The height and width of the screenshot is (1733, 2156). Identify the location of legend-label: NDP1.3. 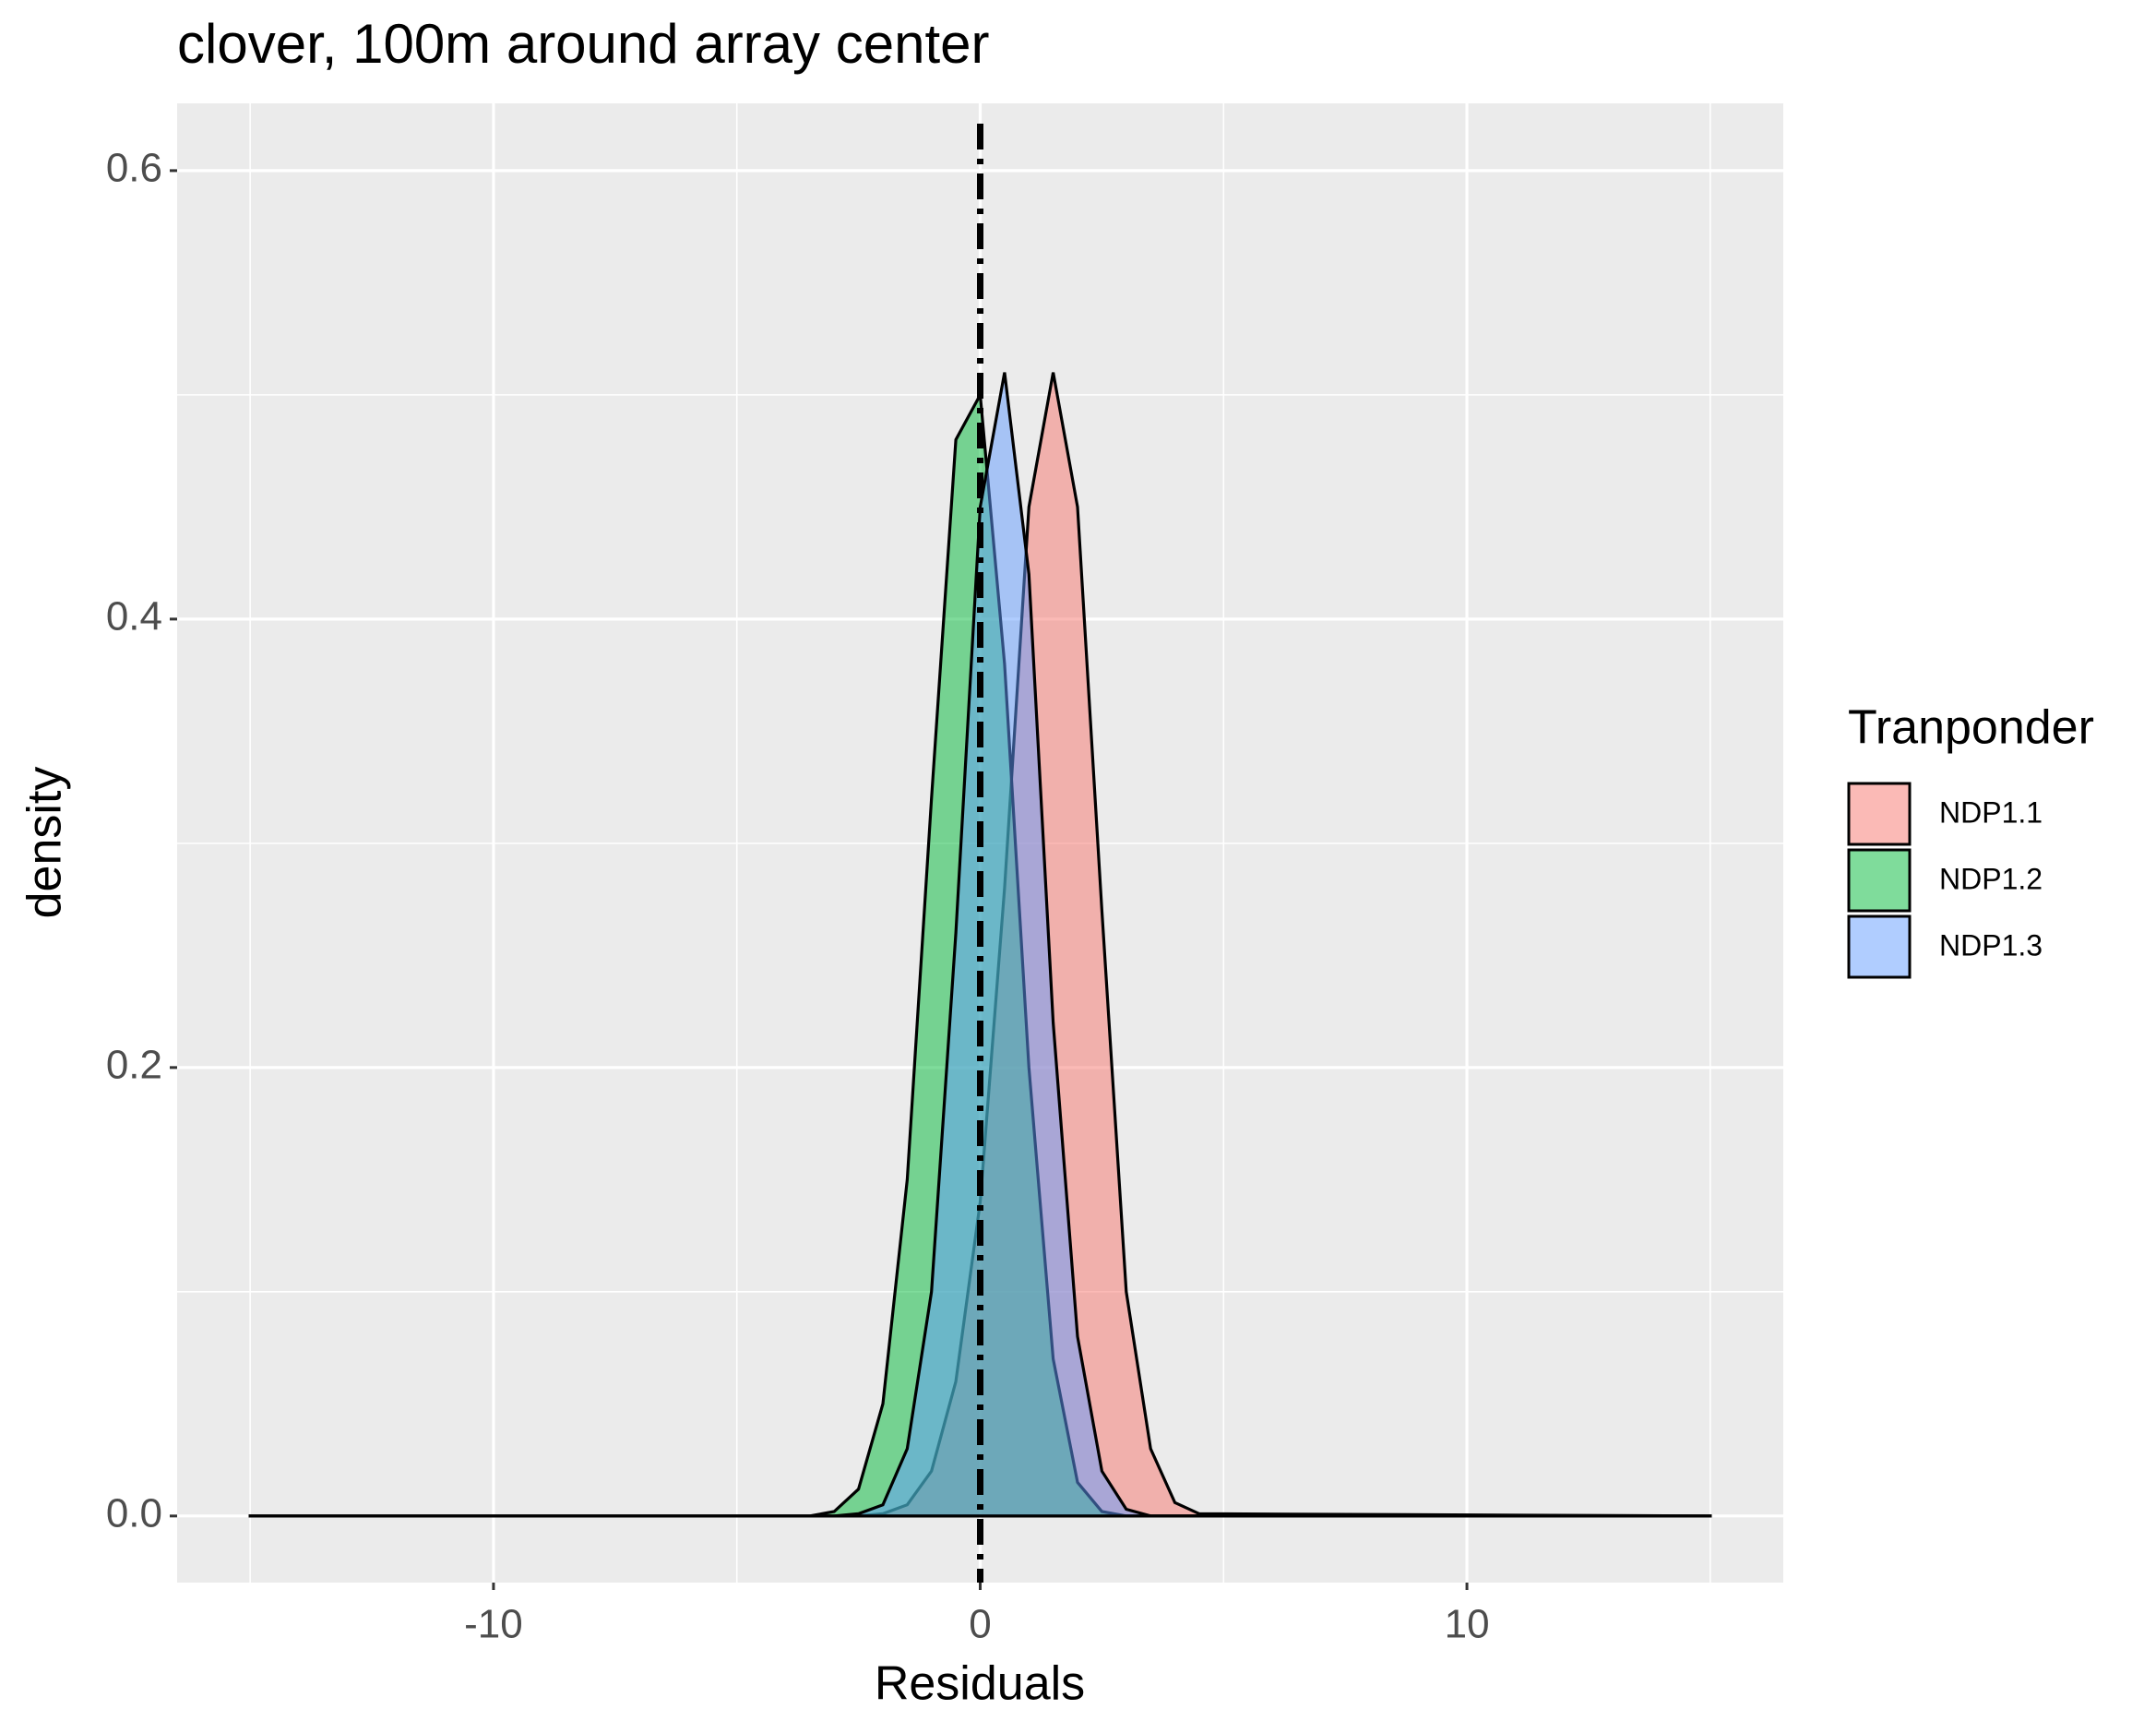
(1991, 945).